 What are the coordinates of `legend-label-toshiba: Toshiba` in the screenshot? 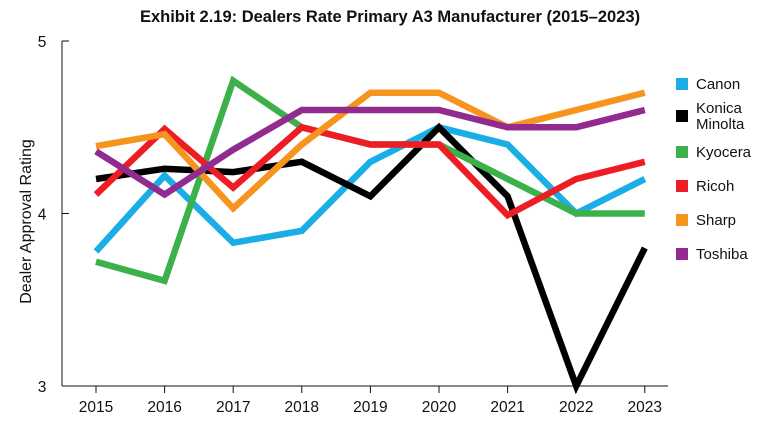 It's located at (722, 254).